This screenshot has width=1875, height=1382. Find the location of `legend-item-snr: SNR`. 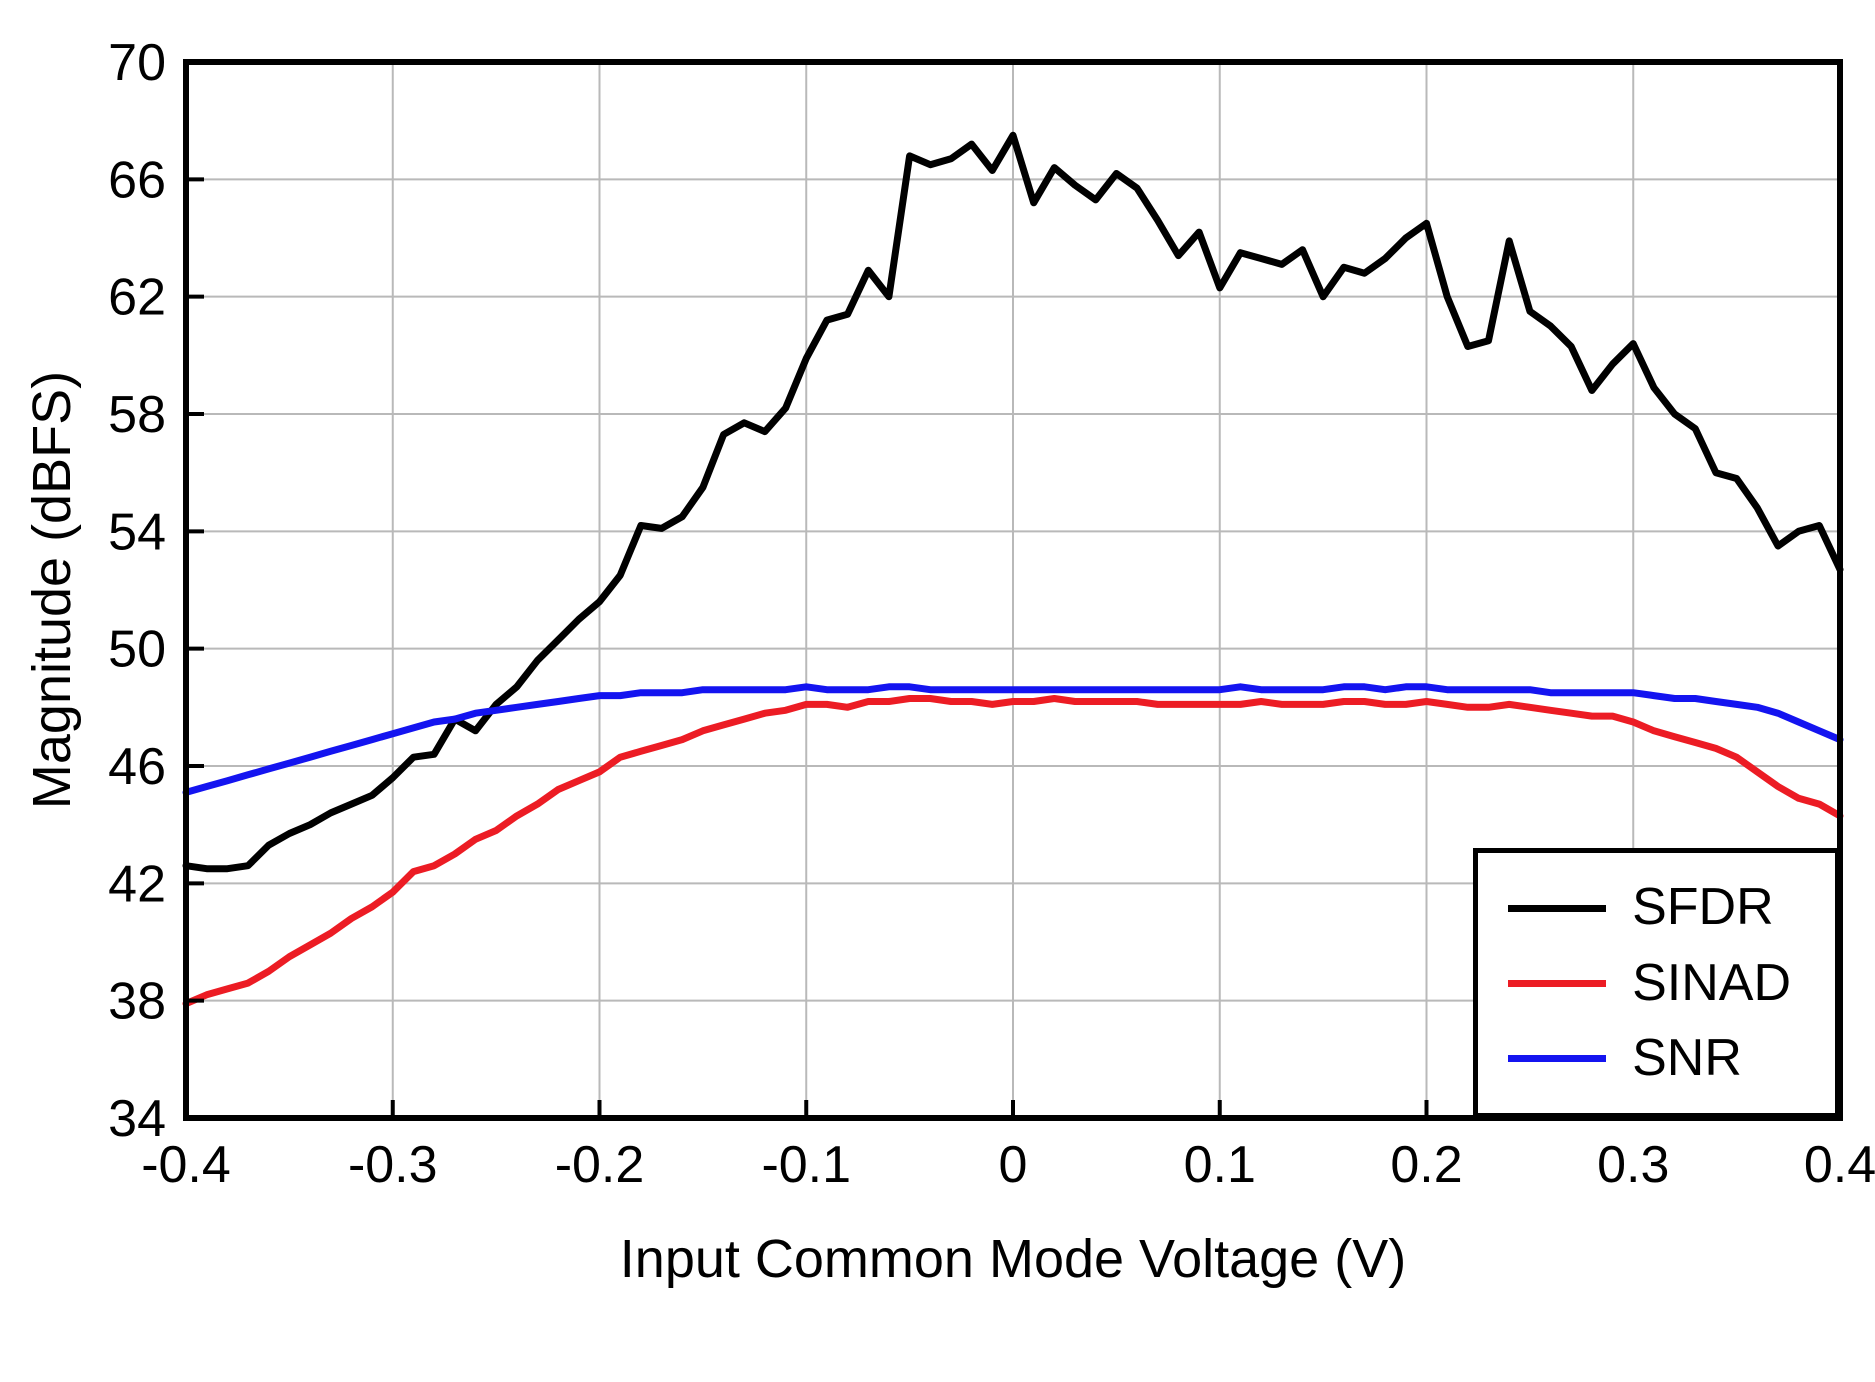

legend-item-snr: SNR is located at coordinates (1649, 1057).